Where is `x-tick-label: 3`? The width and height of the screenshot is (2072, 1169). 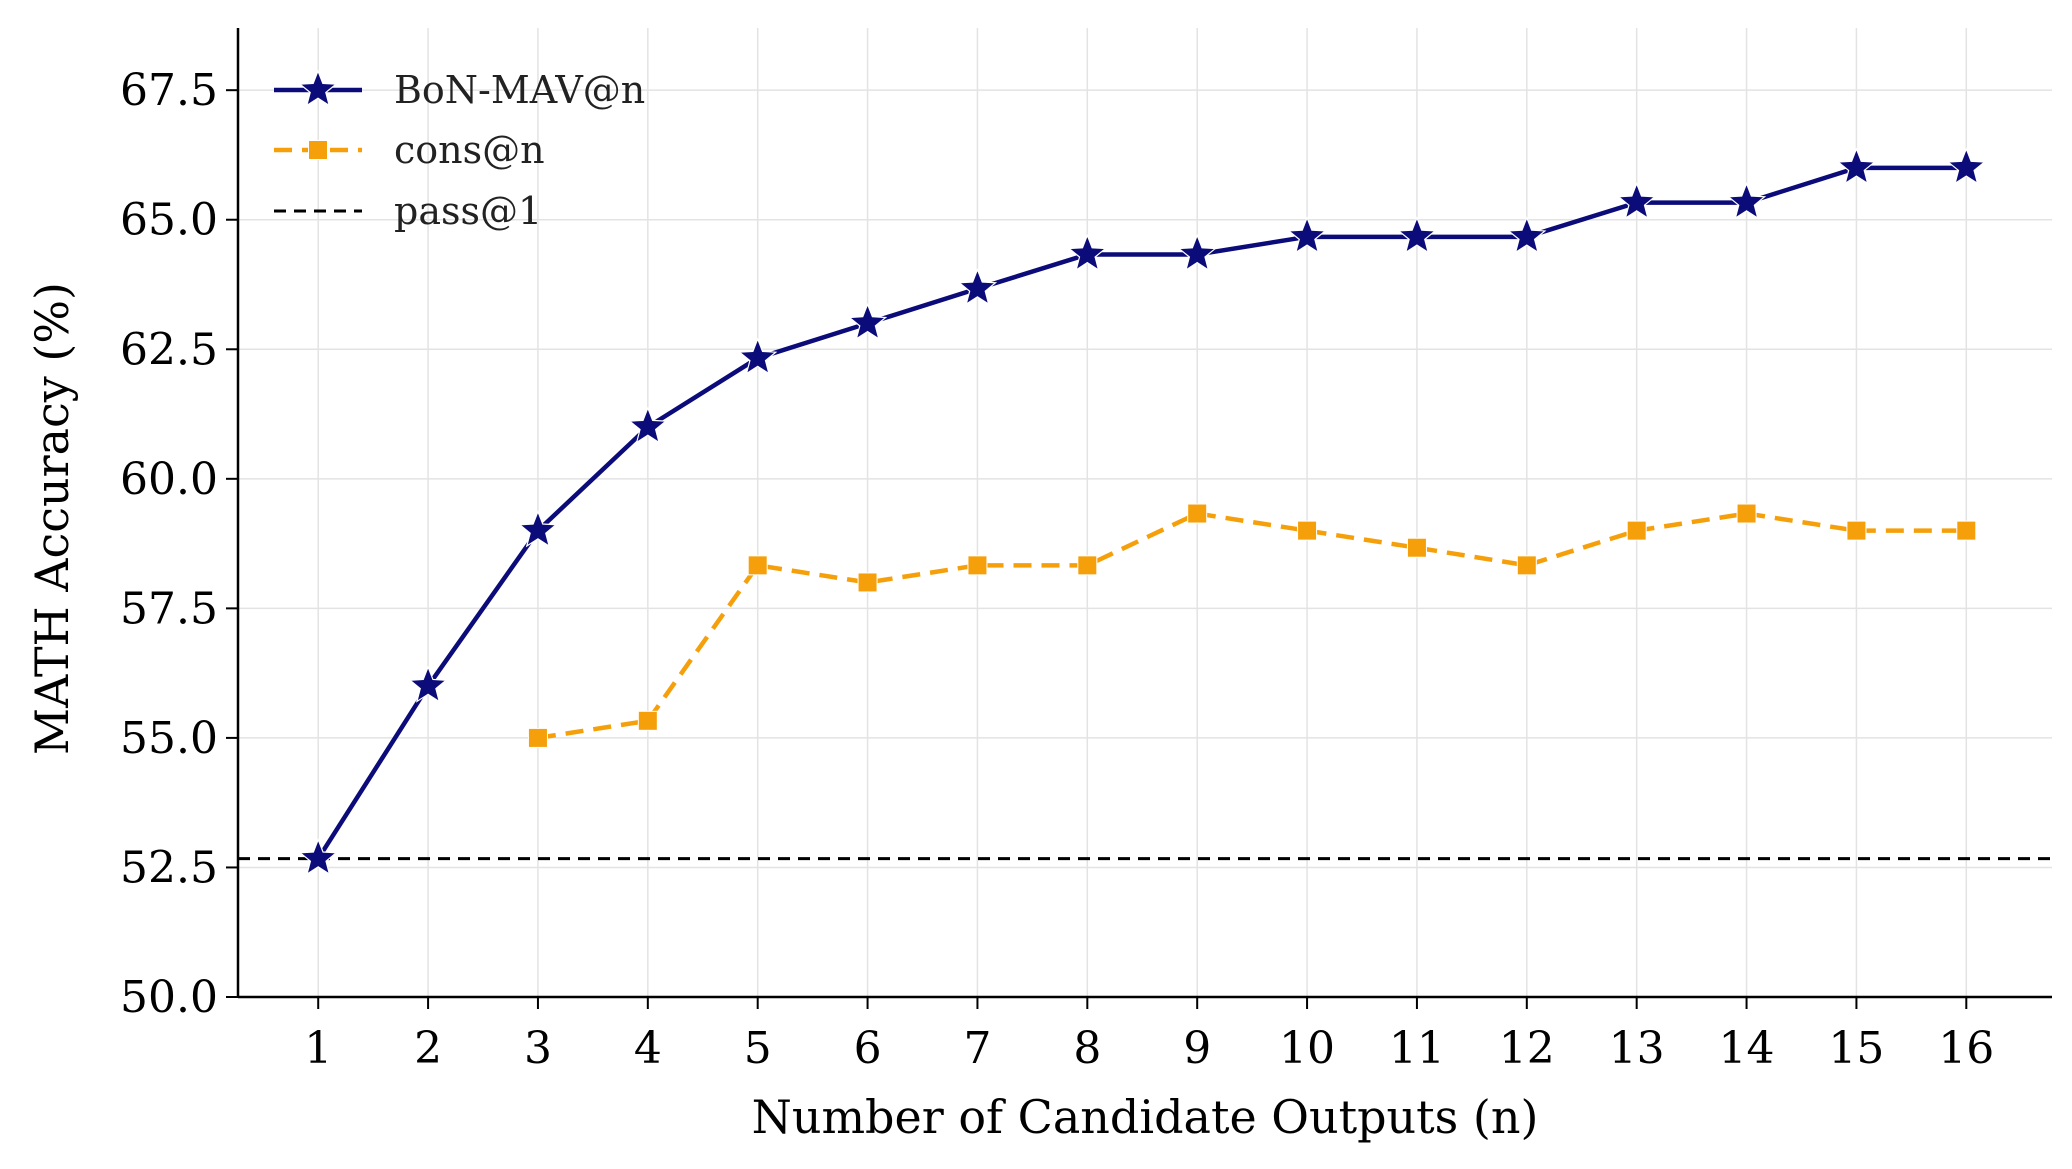 x-tick-label: 3 is located at coordinates (538, 1048).